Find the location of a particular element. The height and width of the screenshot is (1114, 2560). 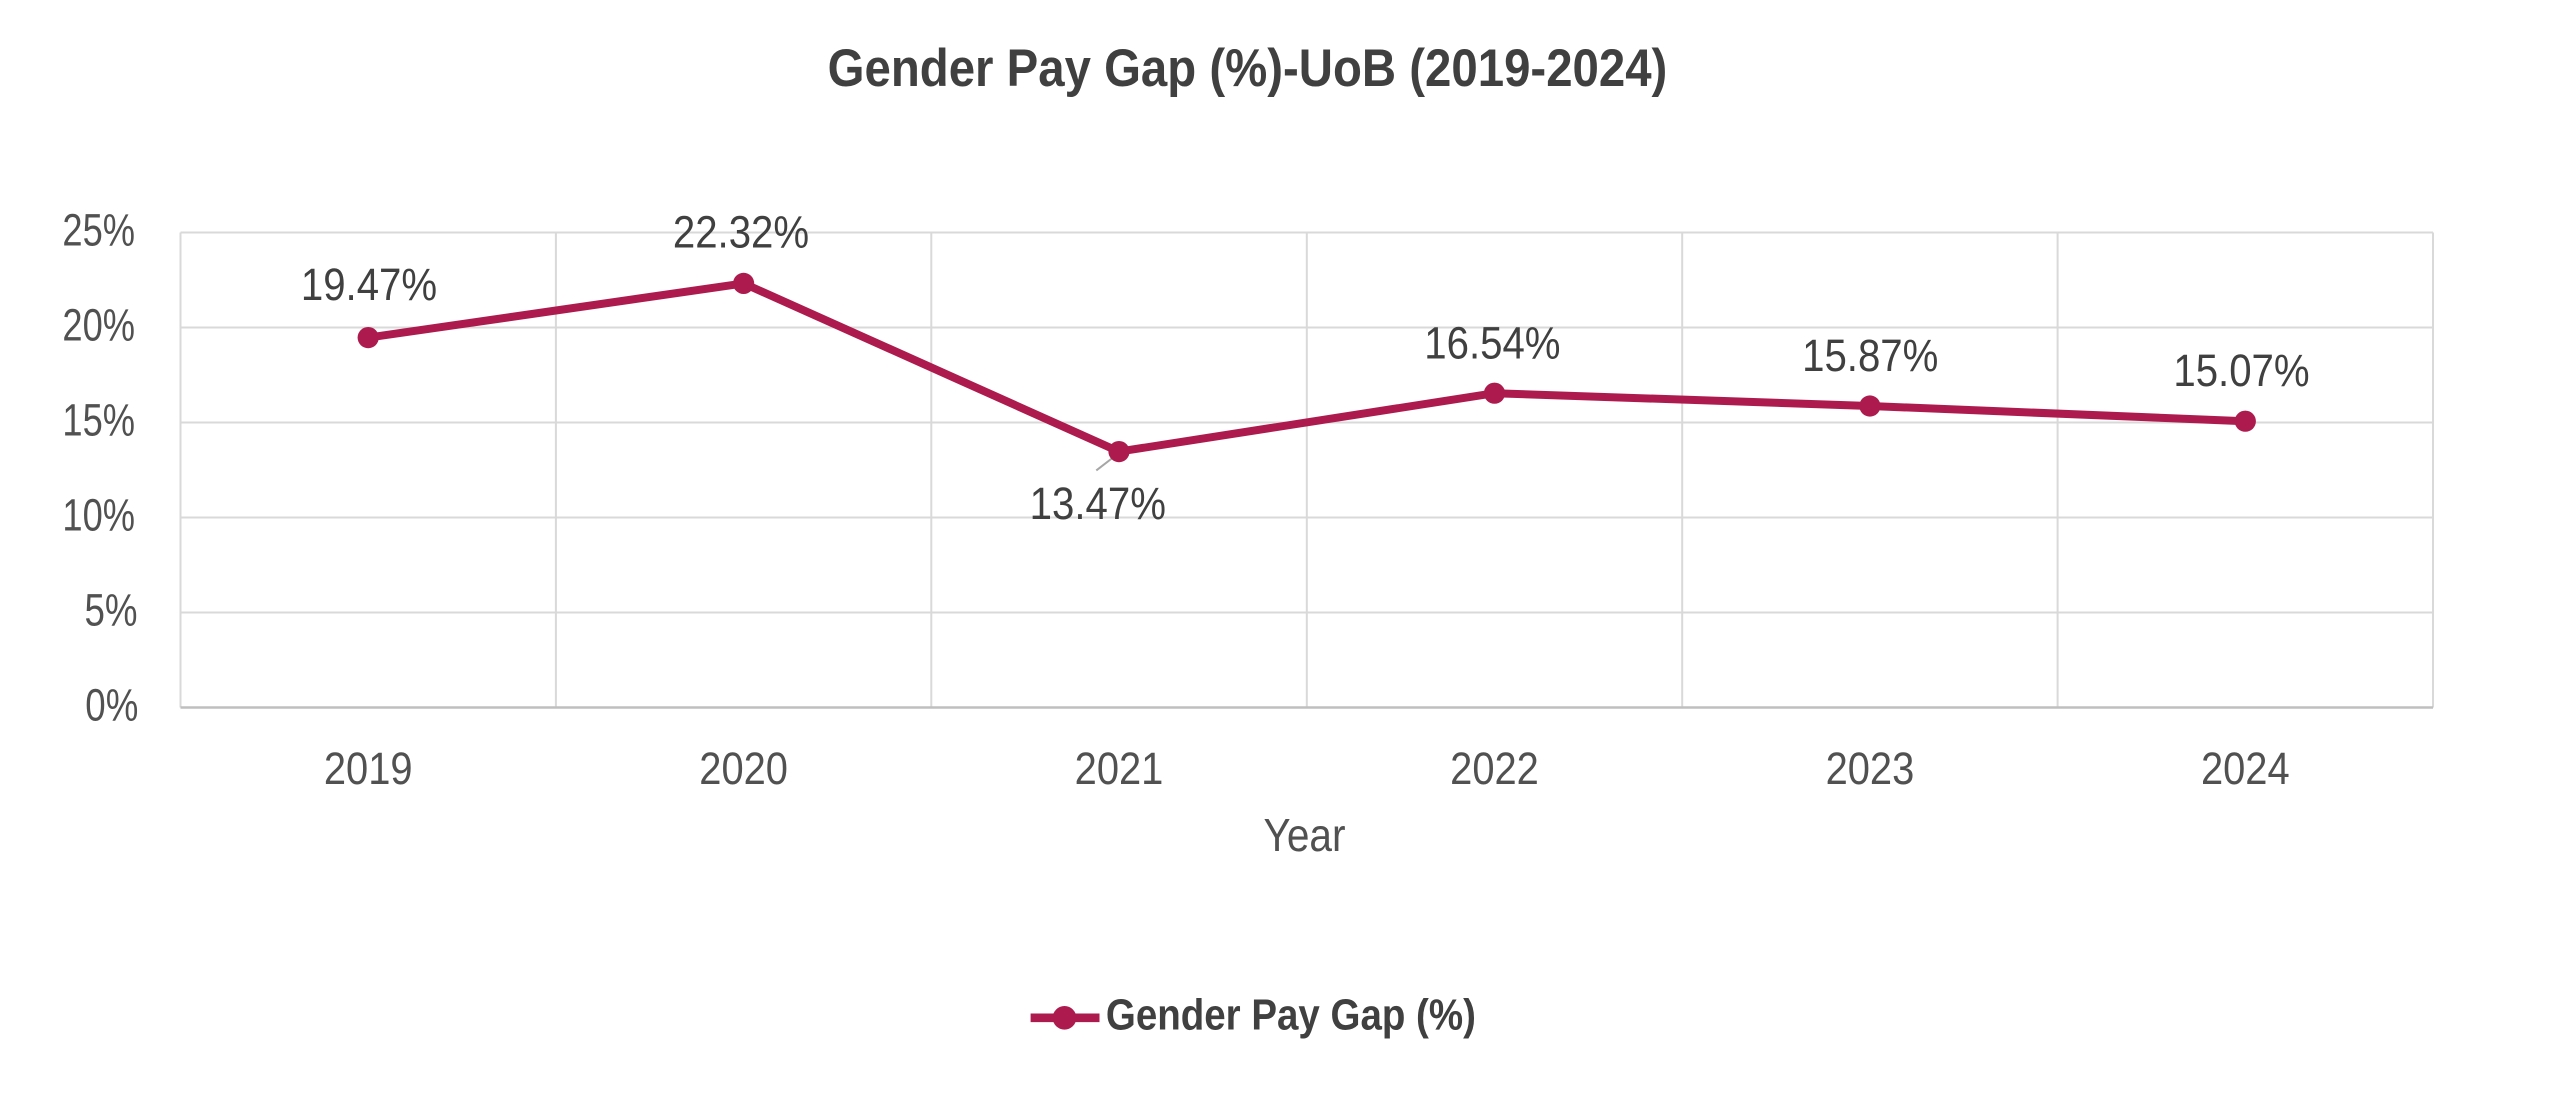

svg-text: 15% is located at coordinates (98, 420).